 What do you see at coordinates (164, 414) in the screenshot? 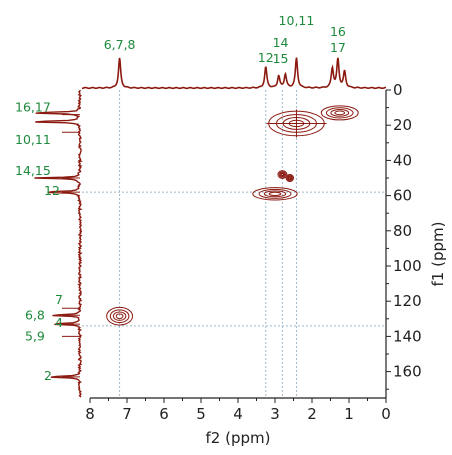
I see `x-tick-label: 6` at bounding box center [164, 414].